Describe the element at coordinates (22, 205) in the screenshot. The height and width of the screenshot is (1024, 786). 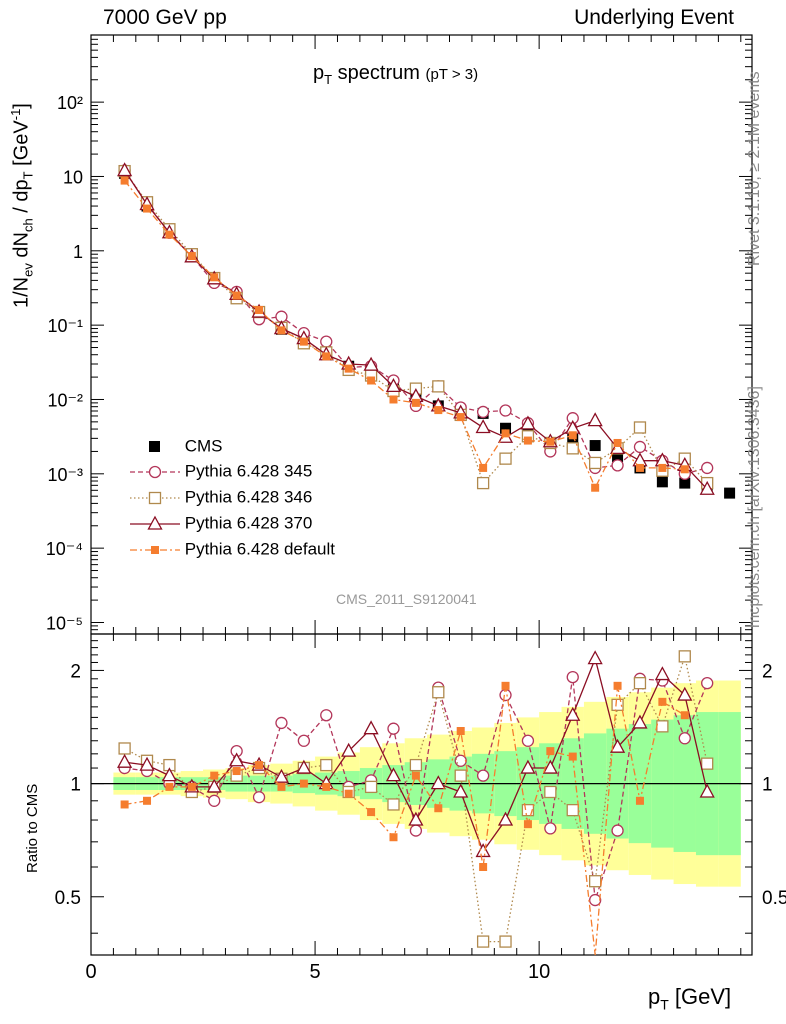
I see `y-axis-title-upper: 1/Nev dNch / dpT [GeV-1]` at that location.